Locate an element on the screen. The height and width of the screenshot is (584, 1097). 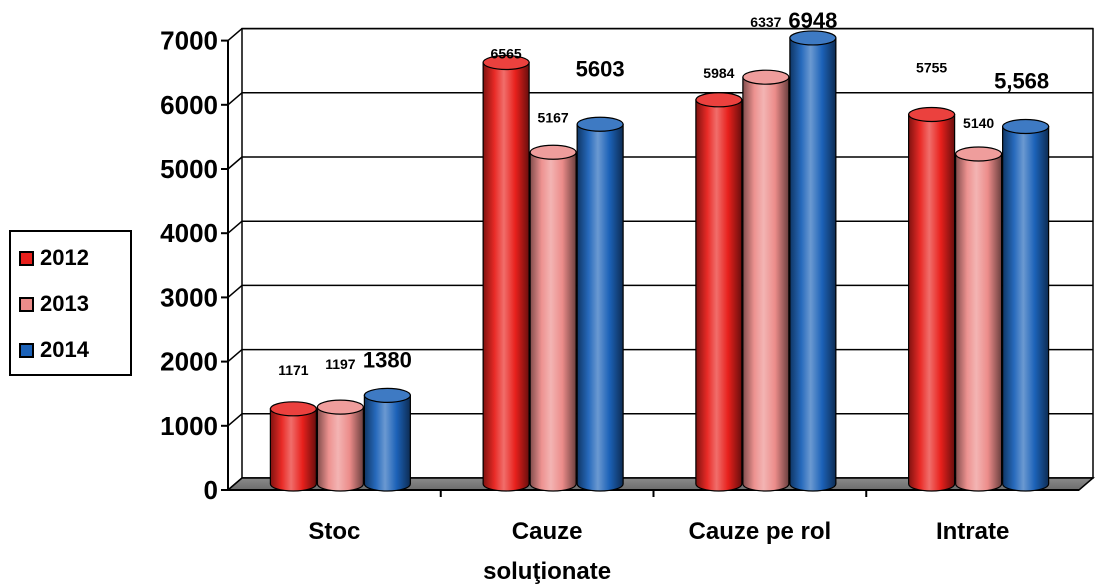
legend: 2012 2013 2014 is located at coordinates (70, 303).